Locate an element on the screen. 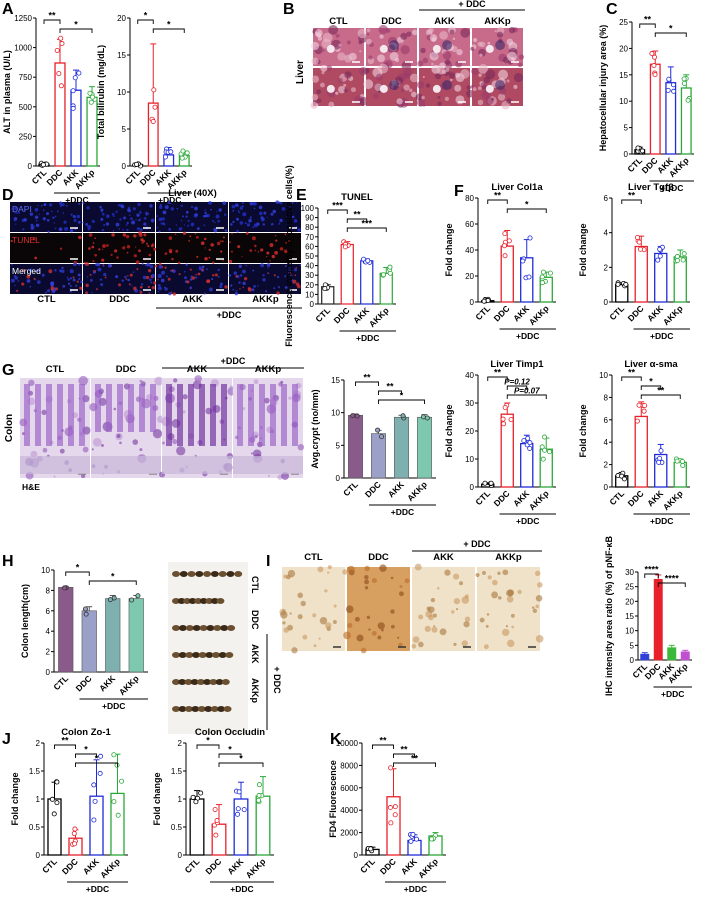 The image size is (709, 902). bar-akkp is located at coordinates (424, 447).